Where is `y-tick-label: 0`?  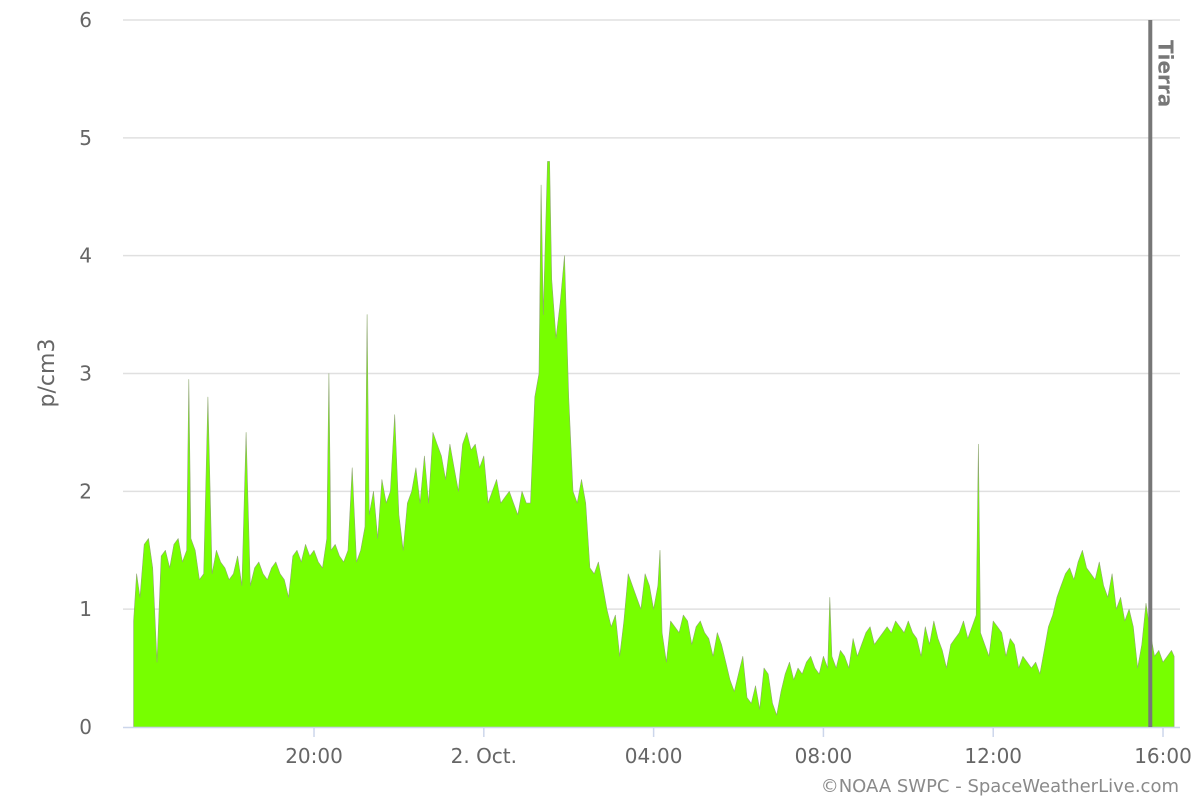 y-tick-label: 0 is located at coordinates (85, 727).